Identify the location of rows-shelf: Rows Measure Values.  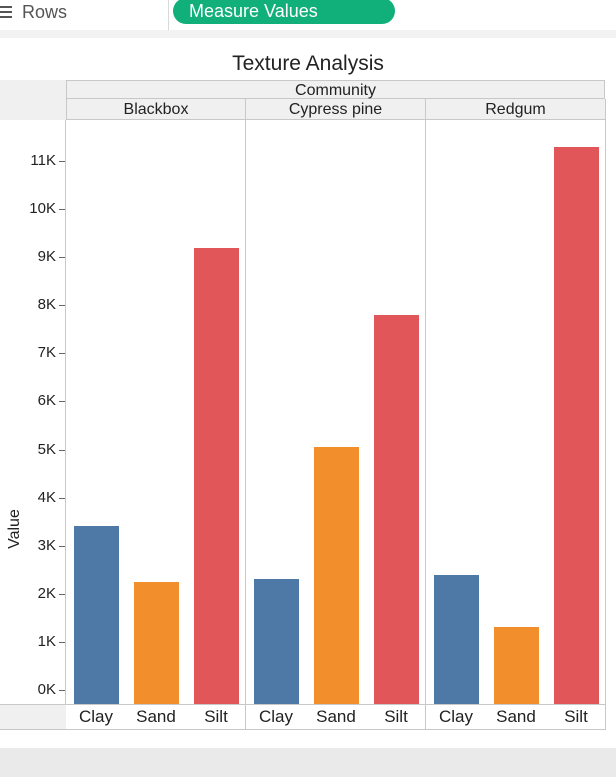
(308, 15).